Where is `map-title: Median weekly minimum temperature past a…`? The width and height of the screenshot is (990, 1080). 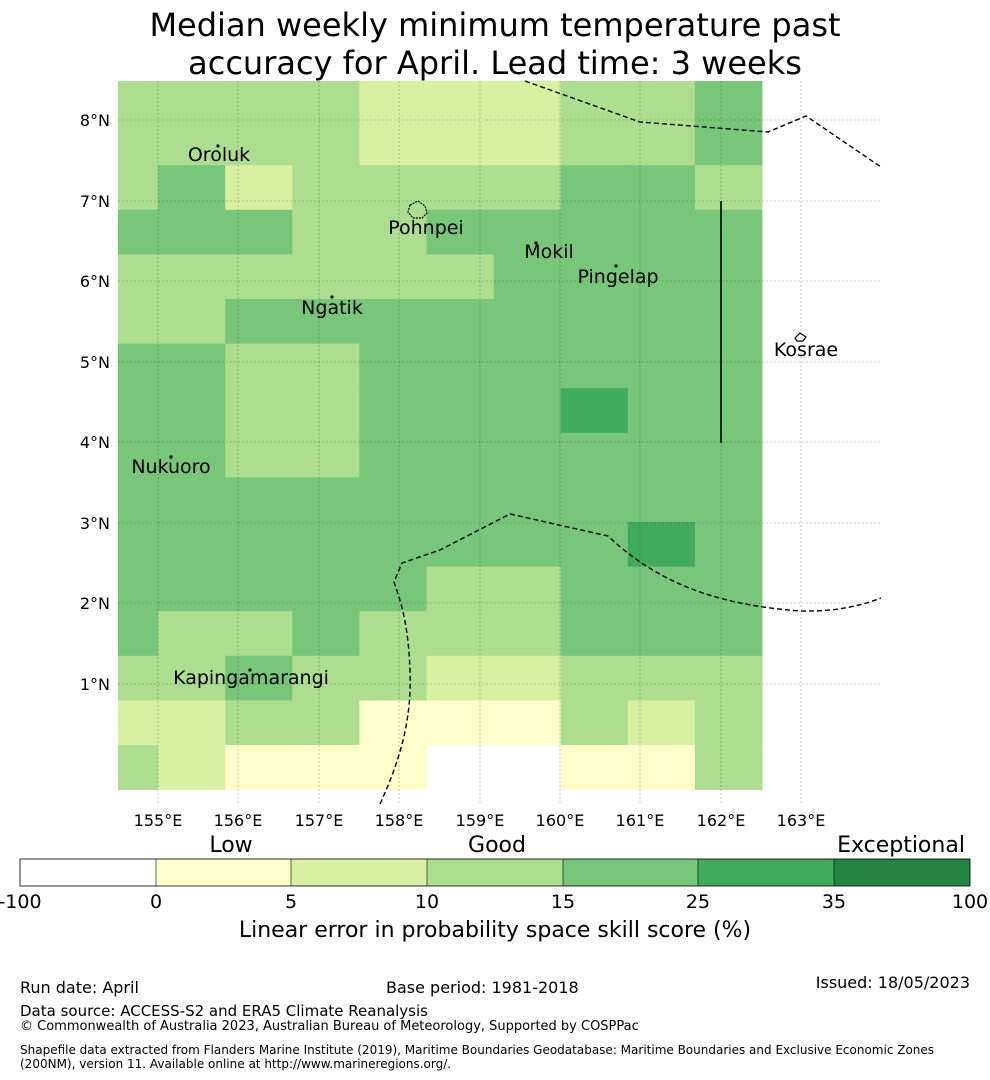 map-title: Median weekly minimum temperature past a… is located at coordinates (495, 44).